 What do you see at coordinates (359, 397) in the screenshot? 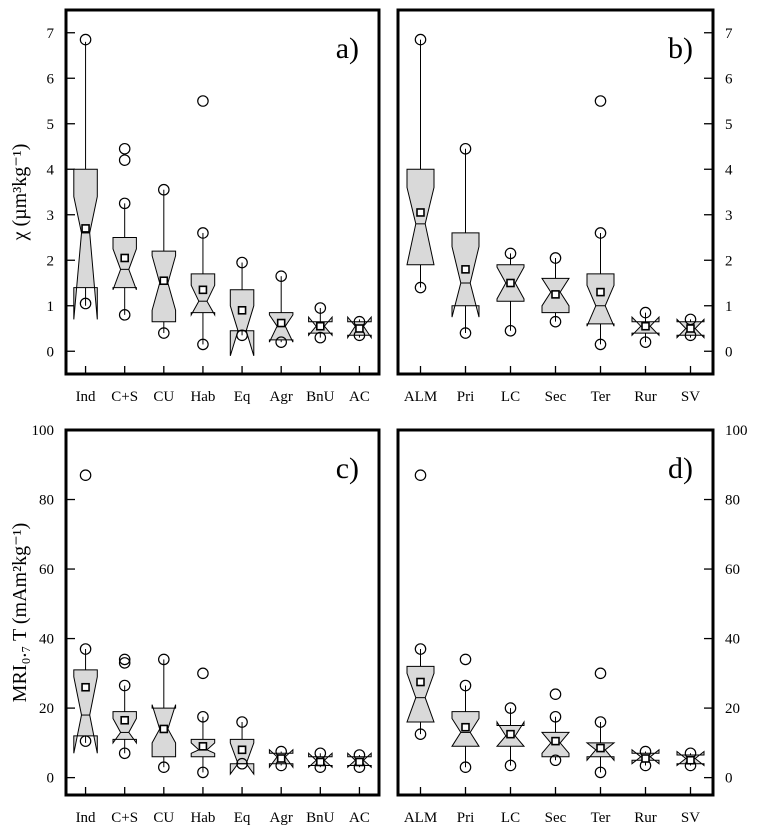
I see `category-label: AC` at bounding box center [359, 397].